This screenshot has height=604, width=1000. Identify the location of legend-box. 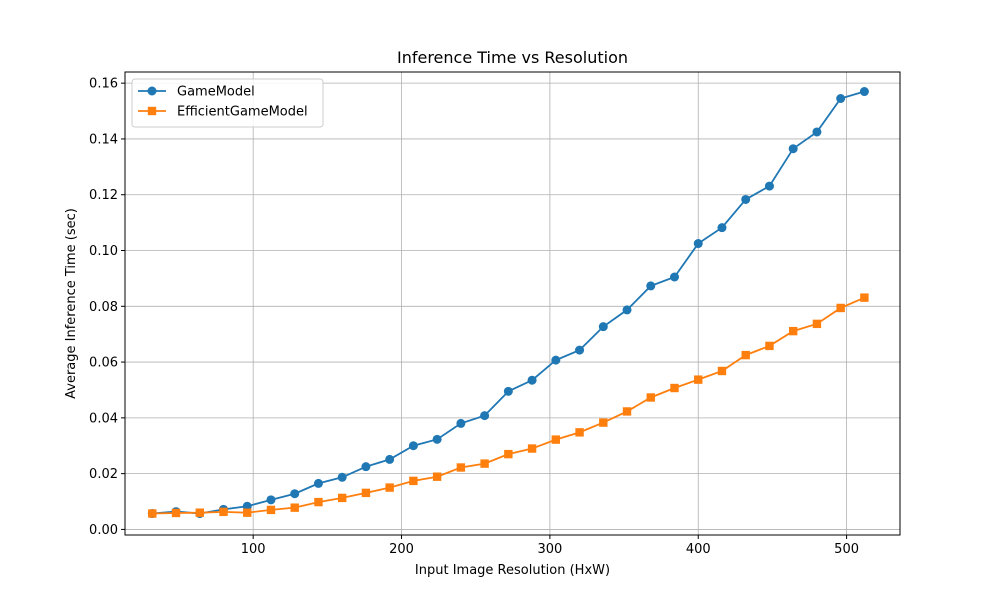
(227, 103).